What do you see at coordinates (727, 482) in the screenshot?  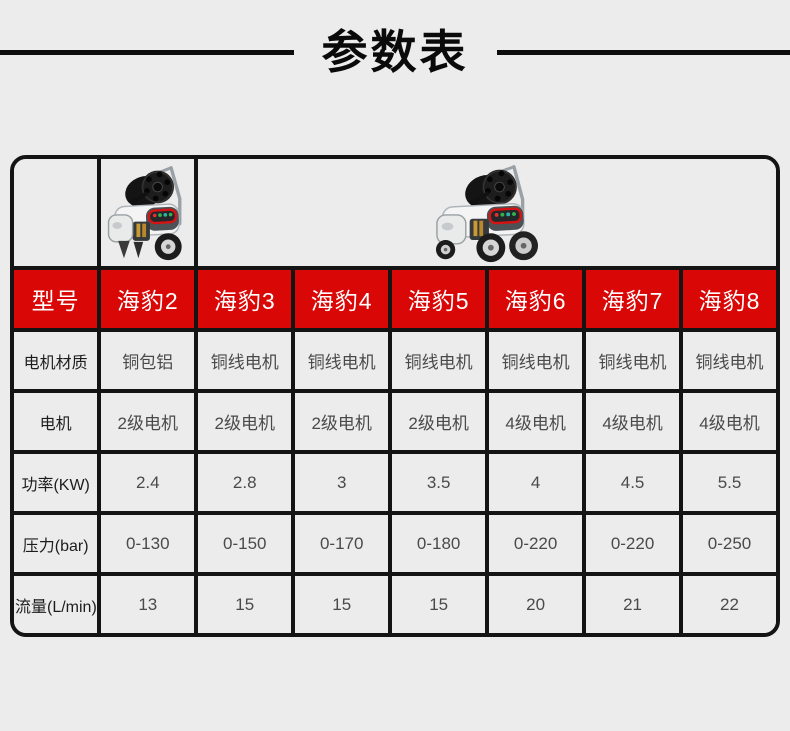 I see `cell-value: 5.5` at bounding box center [727, 482].